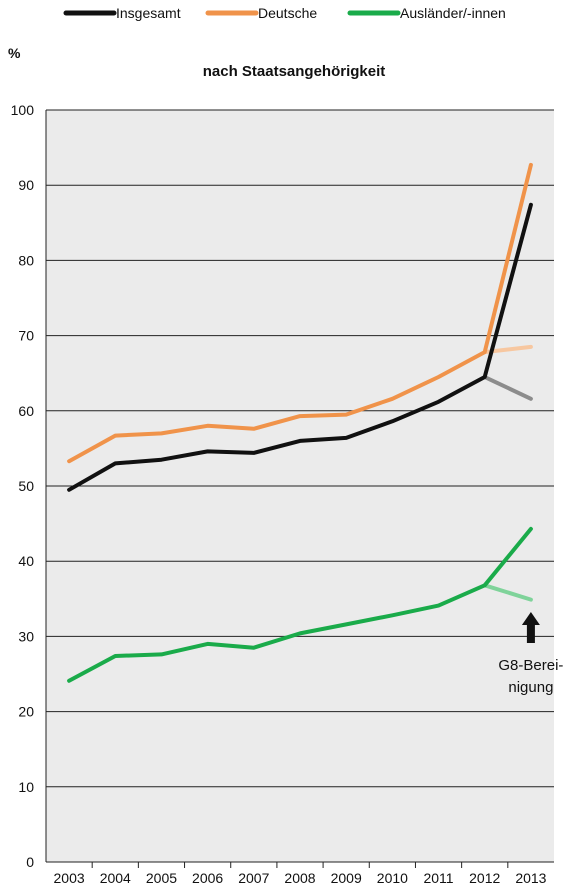 Image resolution: width=566 pixels, height=896 pixels. What do you see at coordinates (453, 13) in the screenshot?
I see `legend-label-ausl-nder-innen: Ausländer/-innen` at bounding box center [453, 13].